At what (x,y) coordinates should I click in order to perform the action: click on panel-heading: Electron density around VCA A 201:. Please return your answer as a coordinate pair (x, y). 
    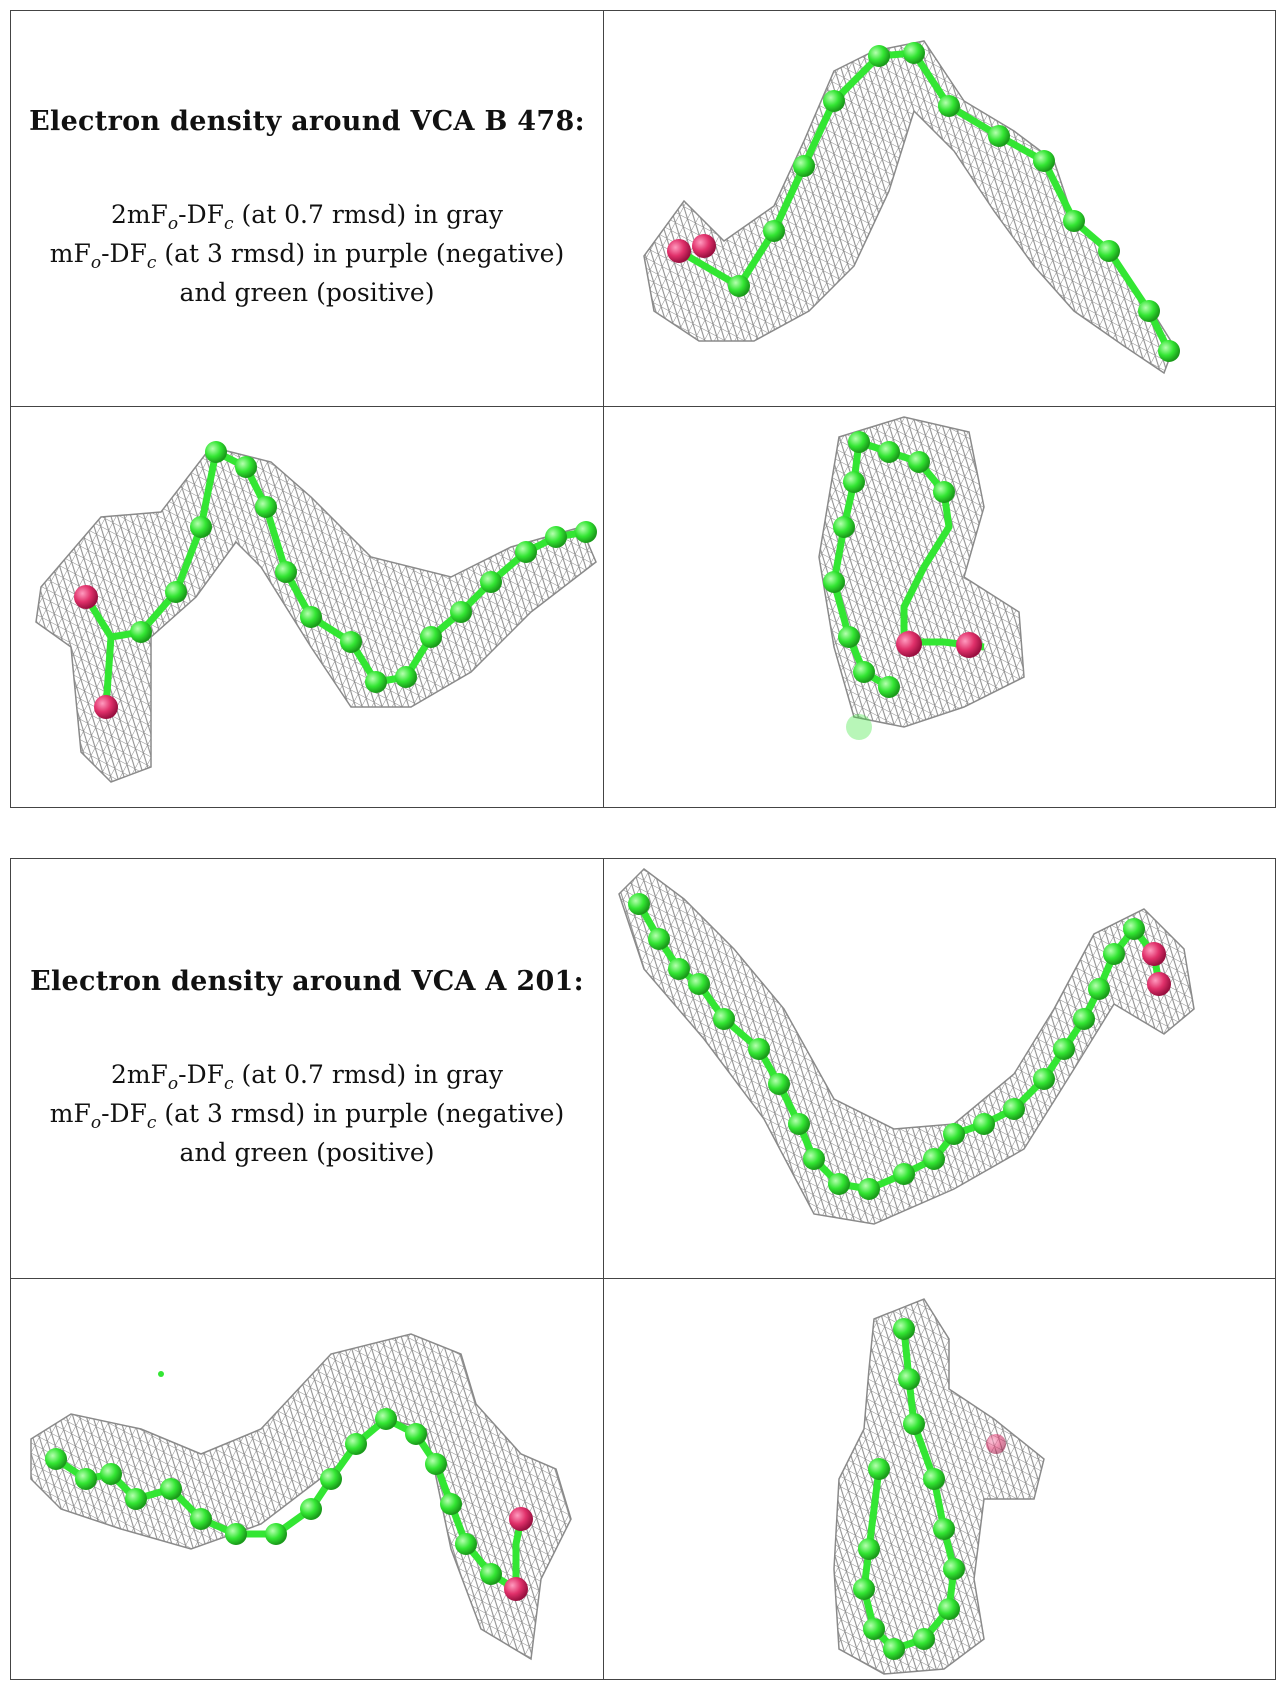
    Looking at the image, I should click on (307, 981).